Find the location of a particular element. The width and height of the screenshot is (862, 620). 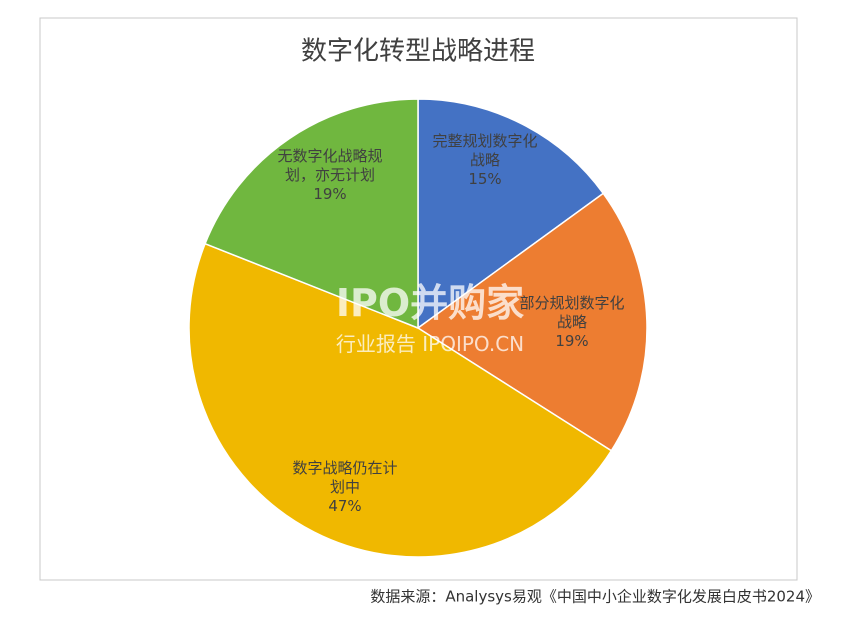

slice-category-label: 部分规划数字化战略 is located at coordinates (572, 312).